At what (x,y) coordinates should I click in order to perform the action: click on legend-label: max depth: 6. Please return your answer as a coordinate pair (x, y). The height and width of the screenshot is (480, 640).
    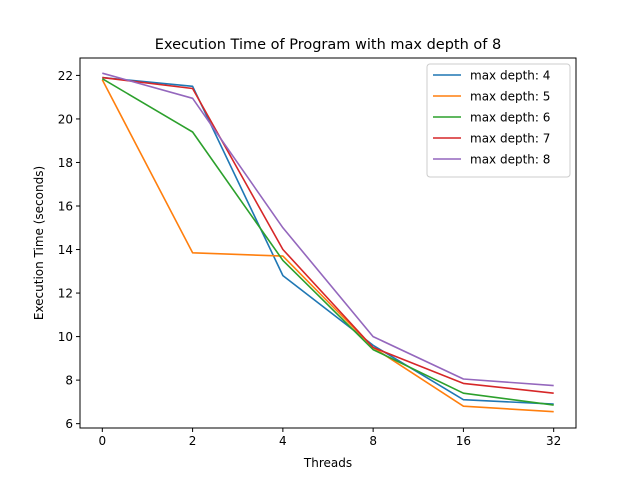
    Looking at the image, I should click on (510, 118).